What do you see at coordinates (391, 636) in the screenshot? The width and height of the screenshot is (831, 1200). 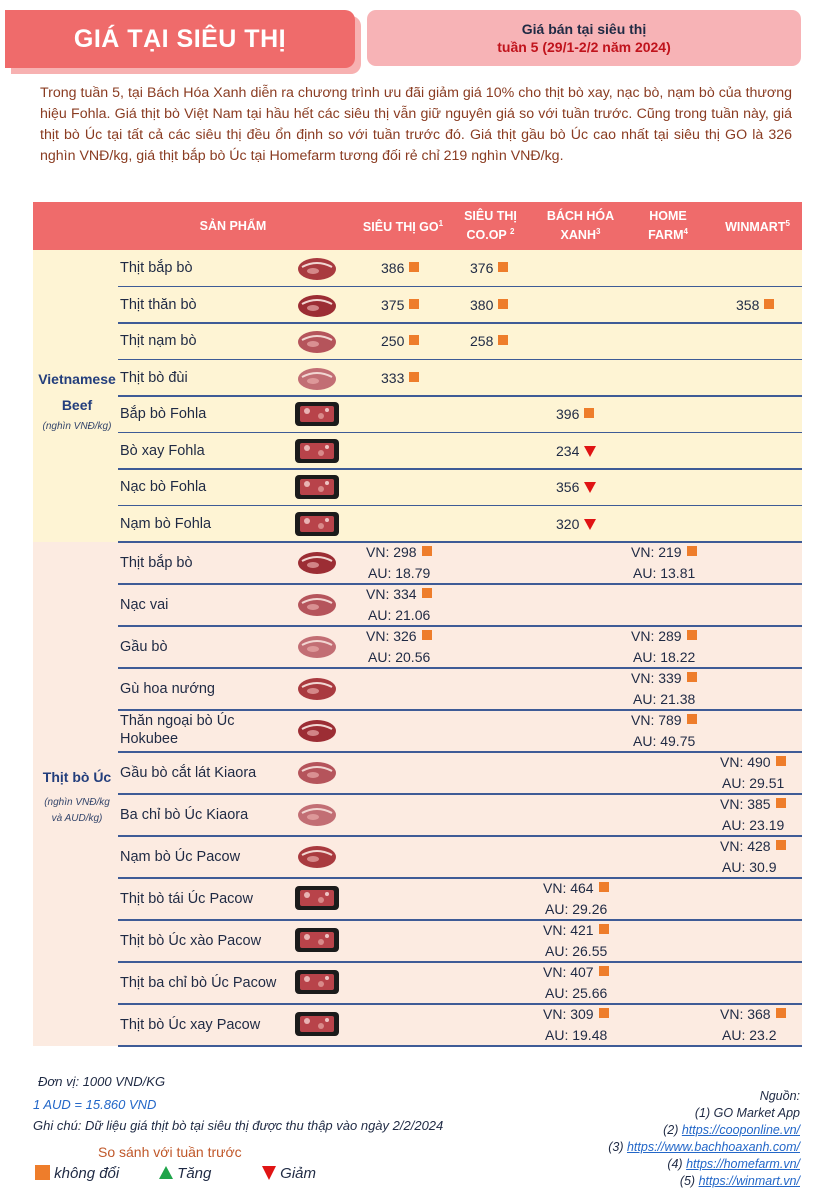 I see `price-value: VN: 326` at bounding box center [391, 636].